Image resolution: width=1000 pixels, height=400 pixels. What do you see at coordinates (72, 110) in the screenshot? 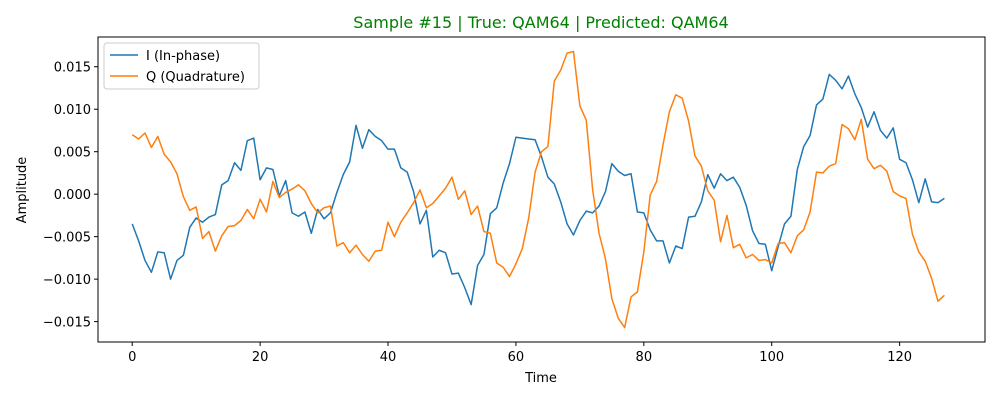
I see `y-tick-label: 0.010` at bounding box center [72, 110].